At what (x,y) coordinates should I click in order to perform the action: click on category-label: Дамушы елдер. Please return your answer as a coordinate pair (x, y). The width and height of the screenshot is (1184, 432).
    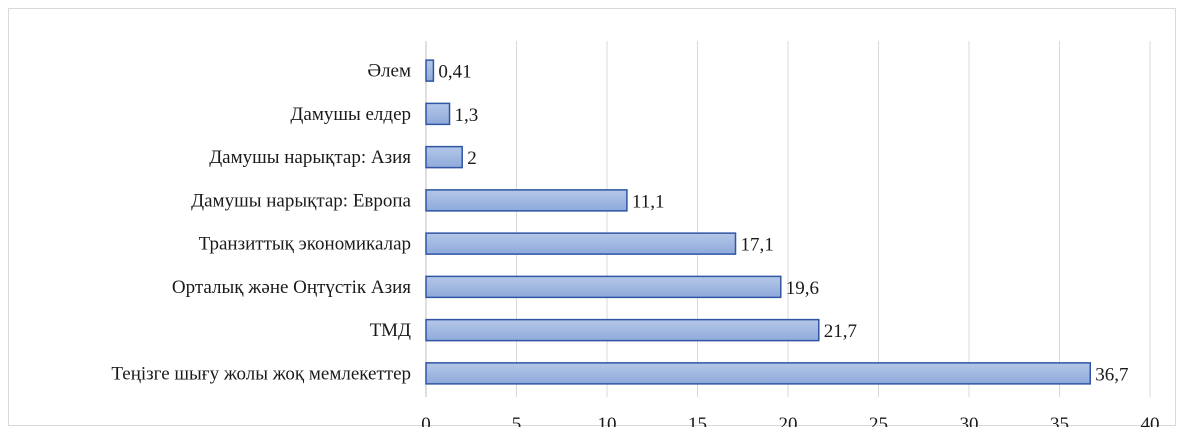
    Looking at the image, I should click on (350, 114).